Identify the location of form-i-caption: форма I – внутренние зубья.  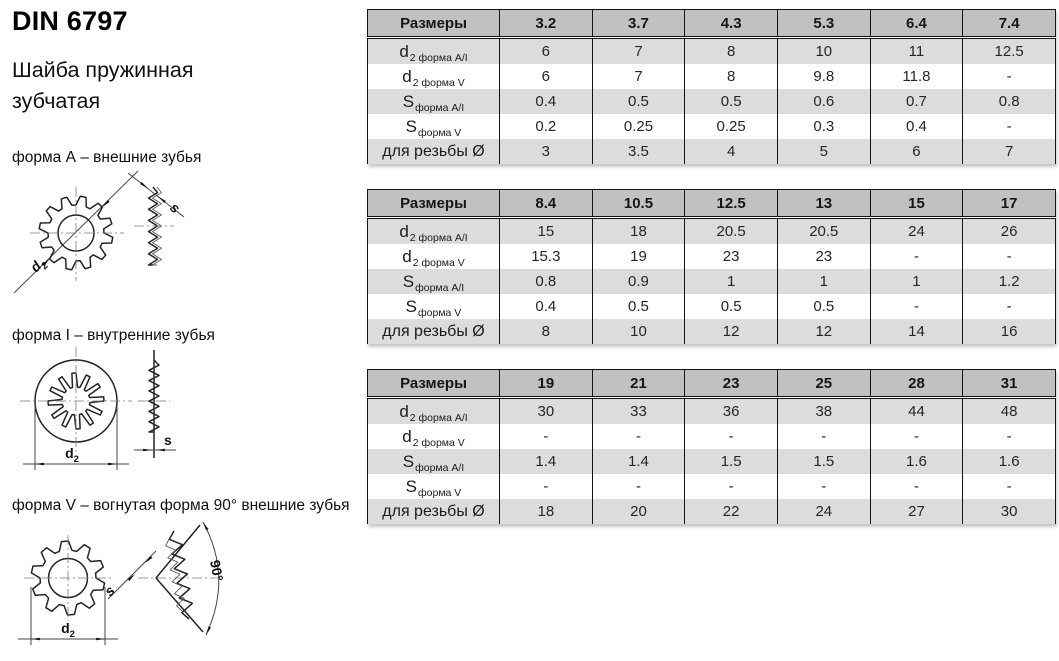
(113, 335).